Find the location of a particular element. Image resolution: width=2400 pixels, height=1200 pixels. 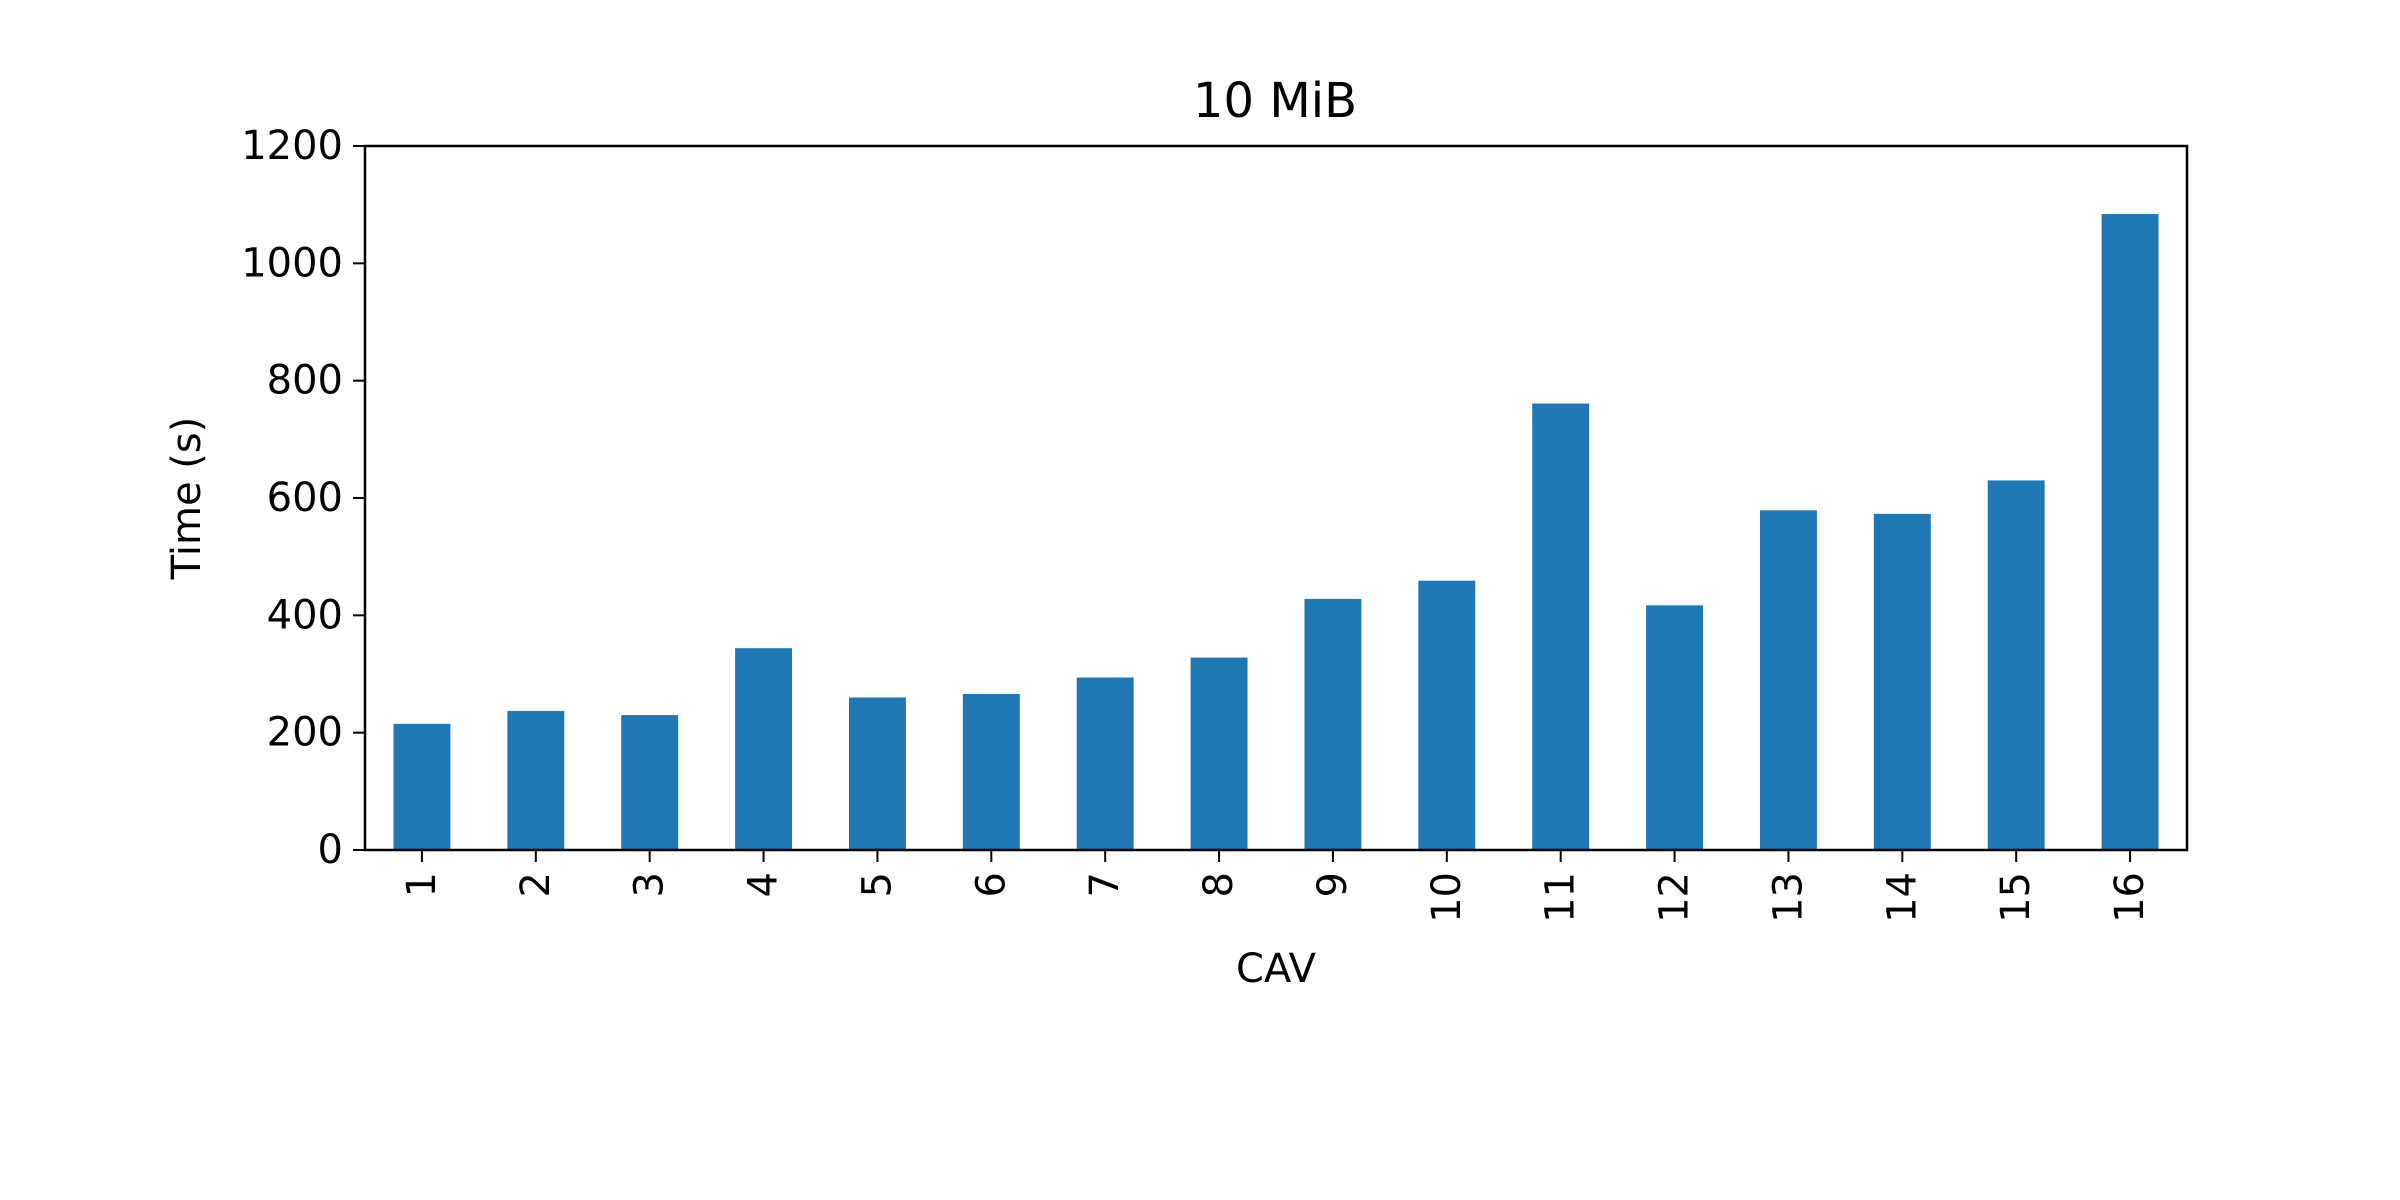

x-tick-label: 8 is located at coordinates (1219, 884).